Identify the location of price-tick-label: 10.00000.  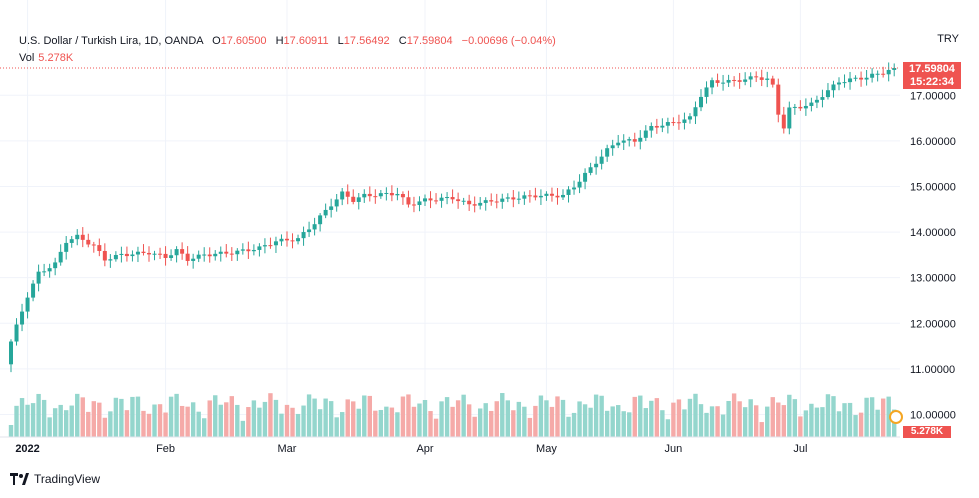
(933, 415).